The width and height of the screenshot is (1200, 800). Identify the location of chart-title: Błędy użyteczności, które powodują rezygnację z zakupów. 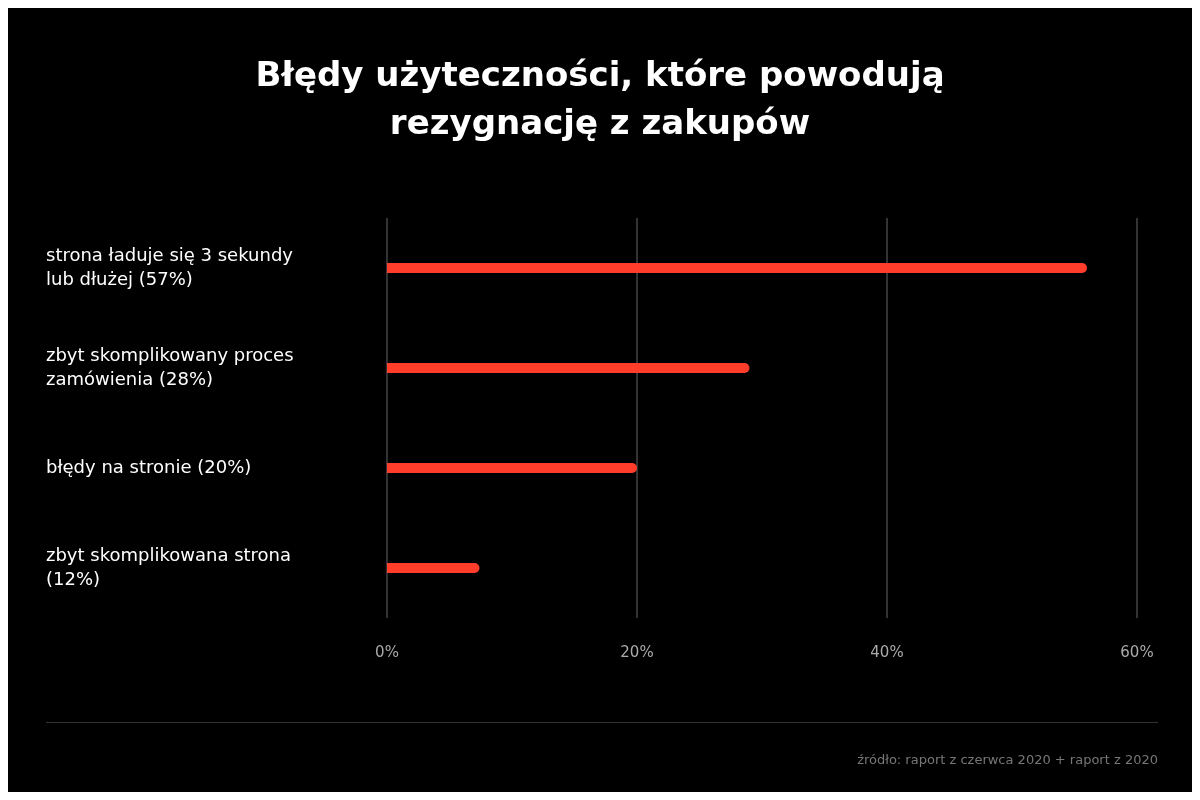
(600, 98).